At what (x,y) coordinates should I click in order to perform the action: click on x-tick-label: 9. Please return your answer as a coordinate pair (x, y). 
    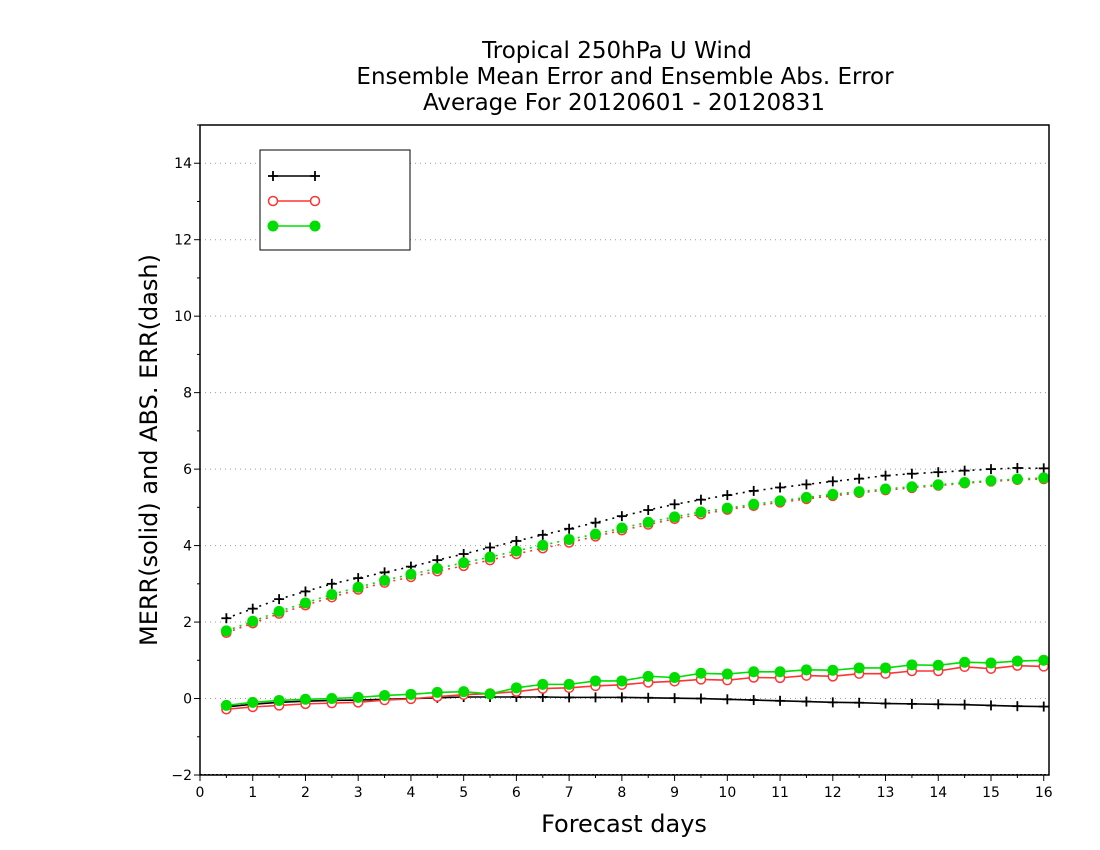
    Looking at the image, I should click on (674, 793).